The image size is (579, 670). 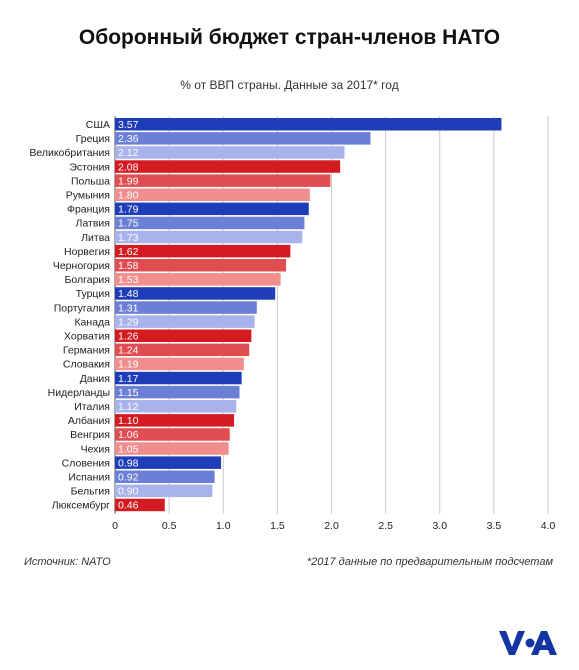 I want to click on bar-value-label: 1.26, so click(x=128, y=337).